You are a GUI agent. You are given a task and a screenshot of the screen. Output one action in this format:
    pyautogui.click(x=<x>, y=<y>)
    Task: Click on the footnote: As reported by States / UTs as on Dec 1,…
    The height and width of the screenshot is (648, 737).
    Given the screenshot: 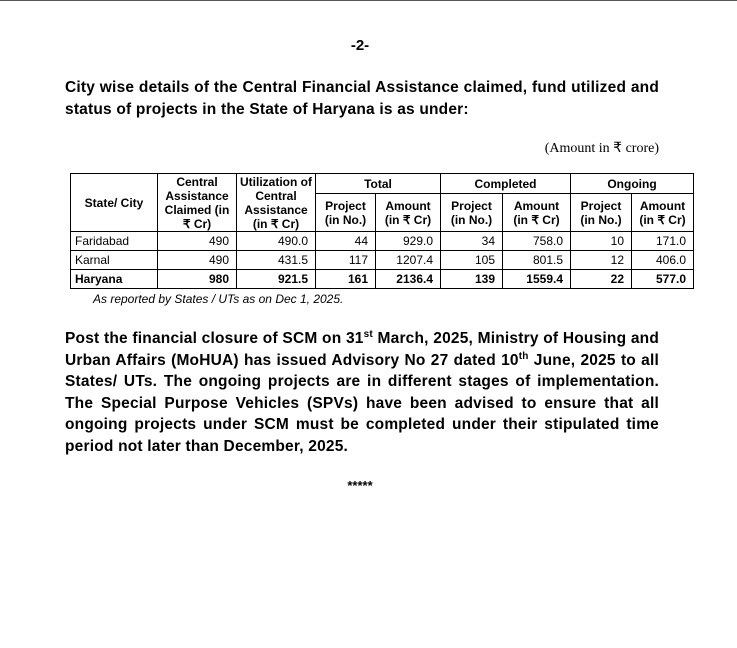 What is the action you would take?
    pyautogui.click(x=218, y=299)
    